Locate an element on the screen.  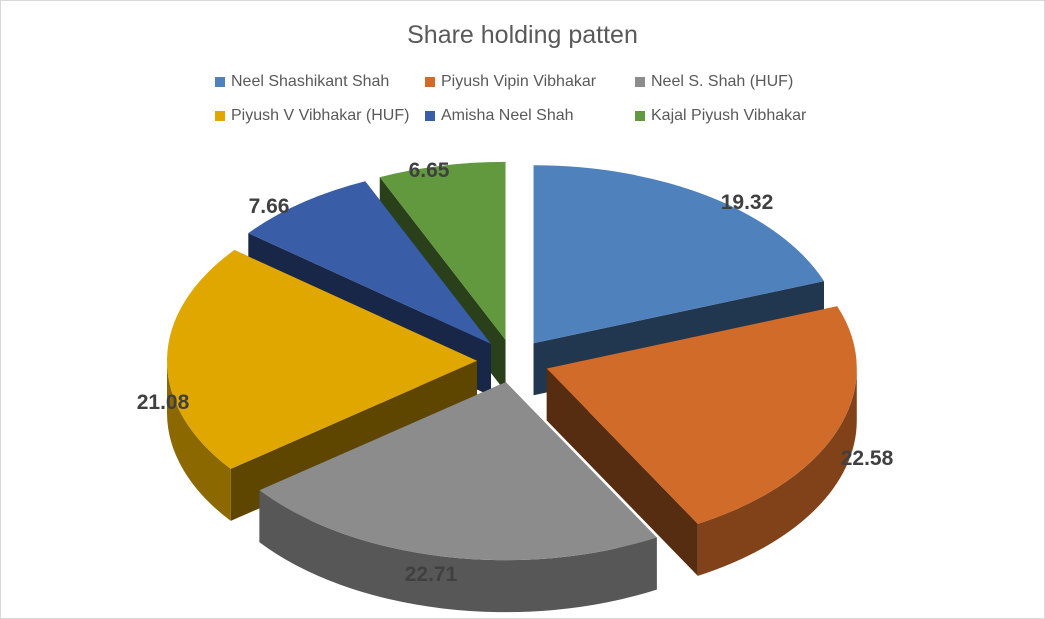
data-label: 6.65 is located at coordinates (429, 170).